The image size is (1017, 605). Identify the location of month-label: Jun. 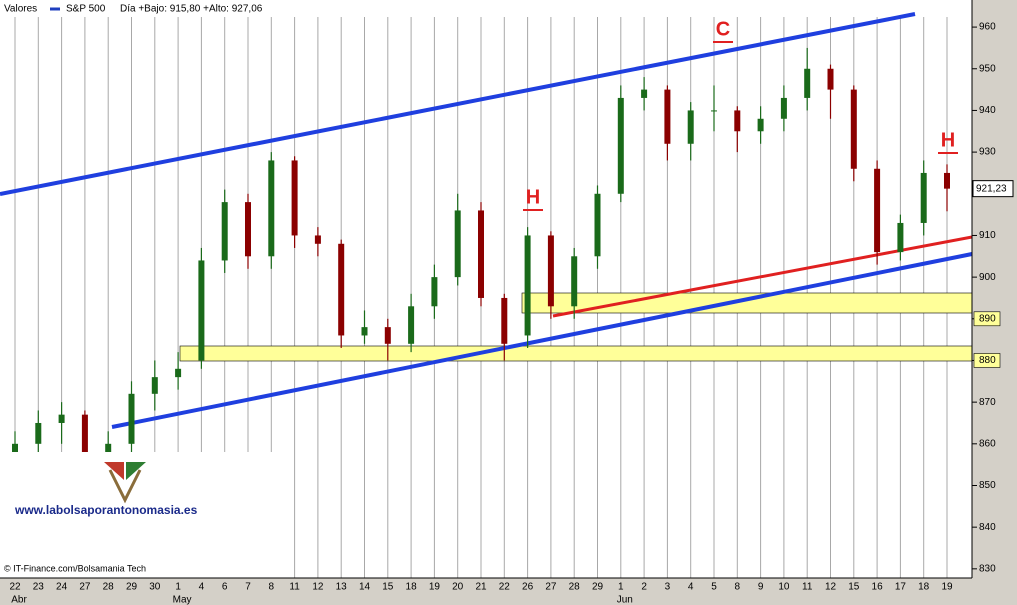
(625, 600).